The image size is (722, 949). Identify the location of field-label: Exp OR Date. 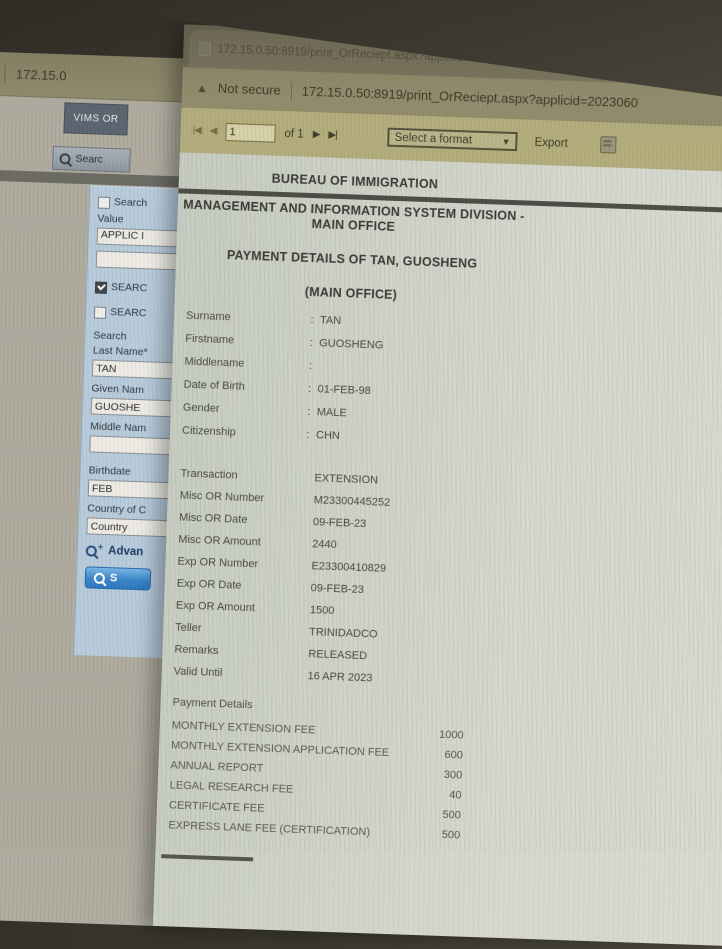
(209, 584).